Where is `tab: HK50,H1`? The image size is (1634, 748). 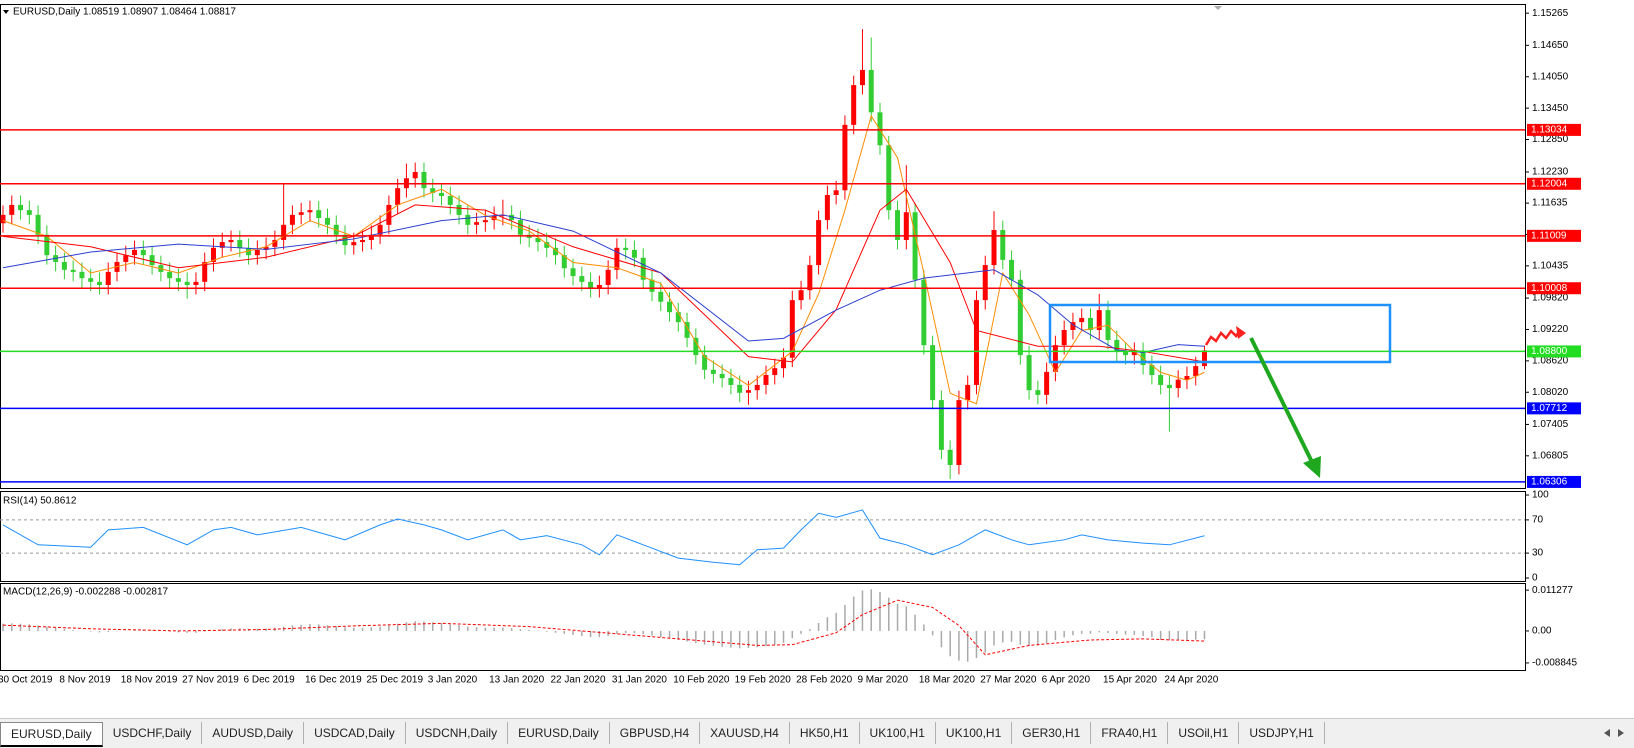
tab: HK50,H1 is located at coordinates (825, 733).